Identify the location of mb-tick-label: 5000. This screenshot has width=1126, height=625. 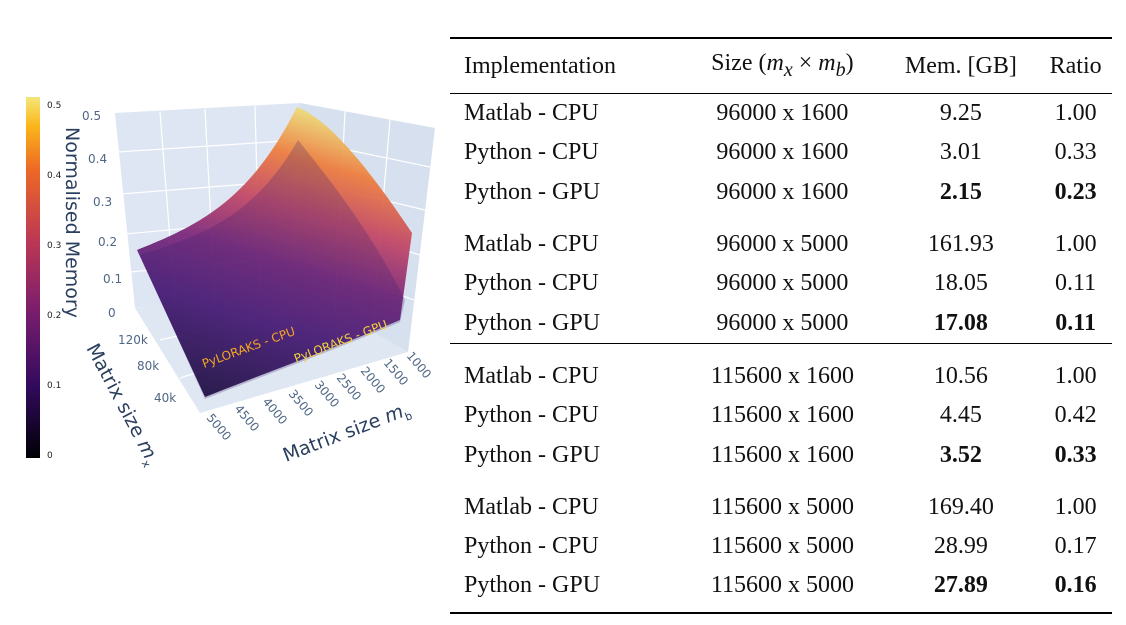
(219, 427).